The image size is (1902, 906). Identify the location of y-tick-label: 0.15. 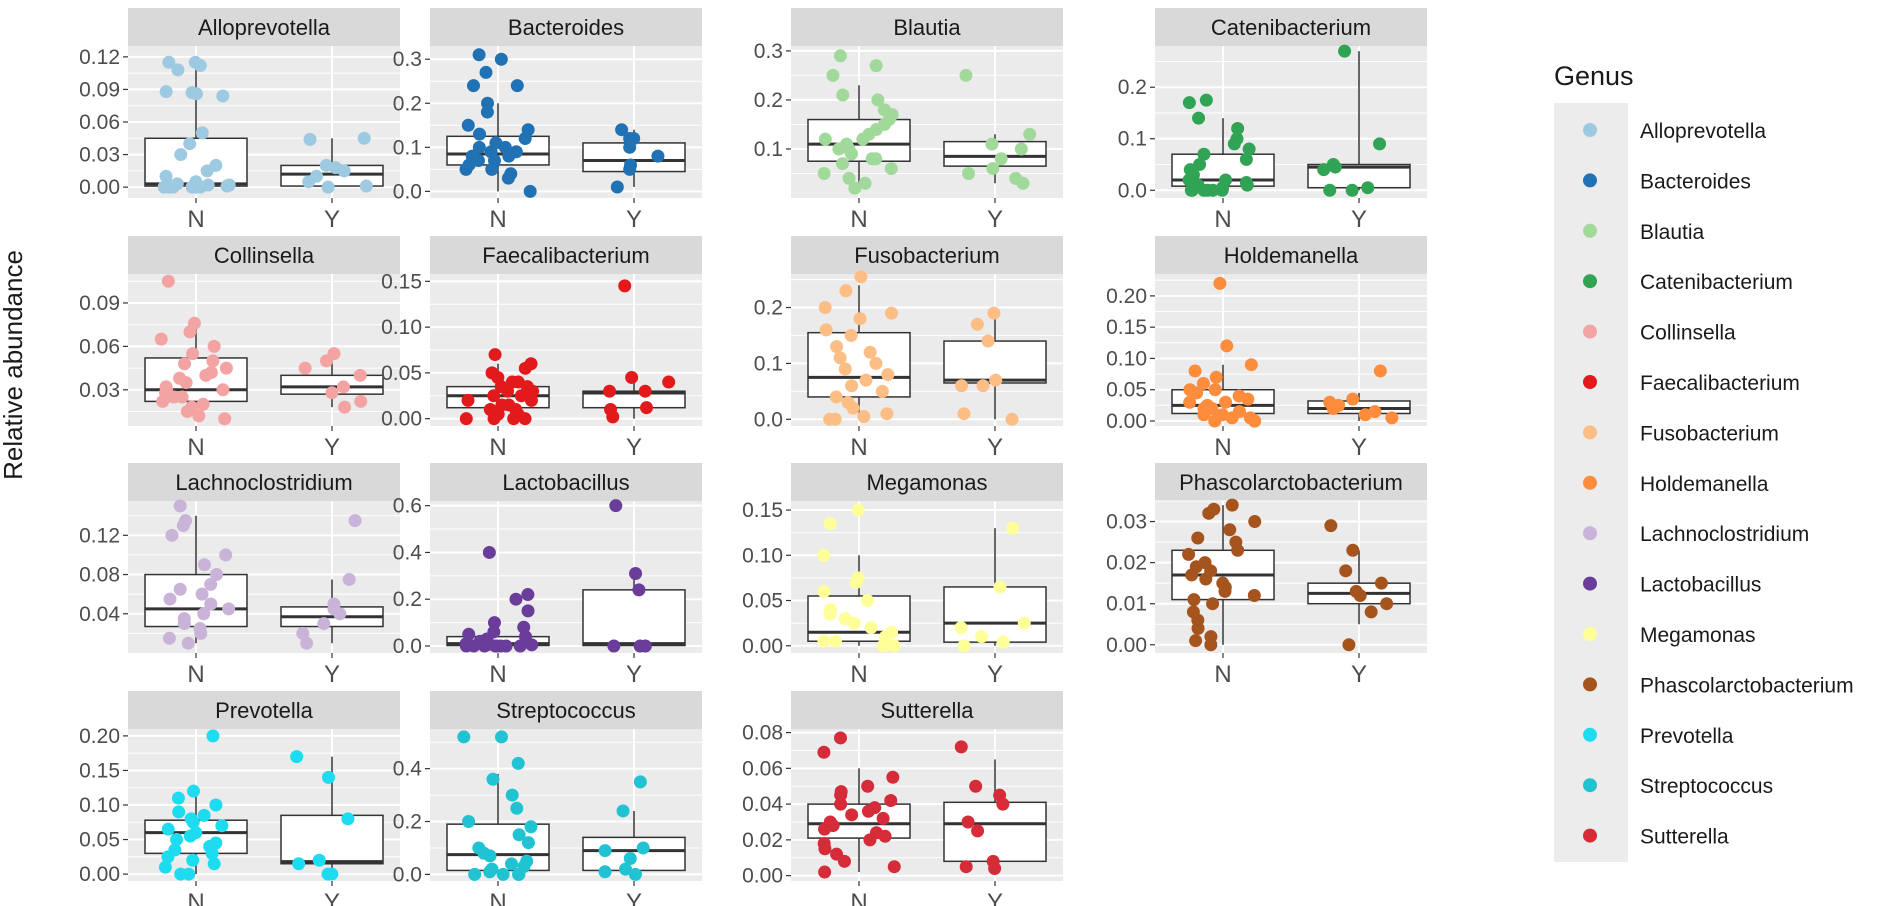
(762, 510).